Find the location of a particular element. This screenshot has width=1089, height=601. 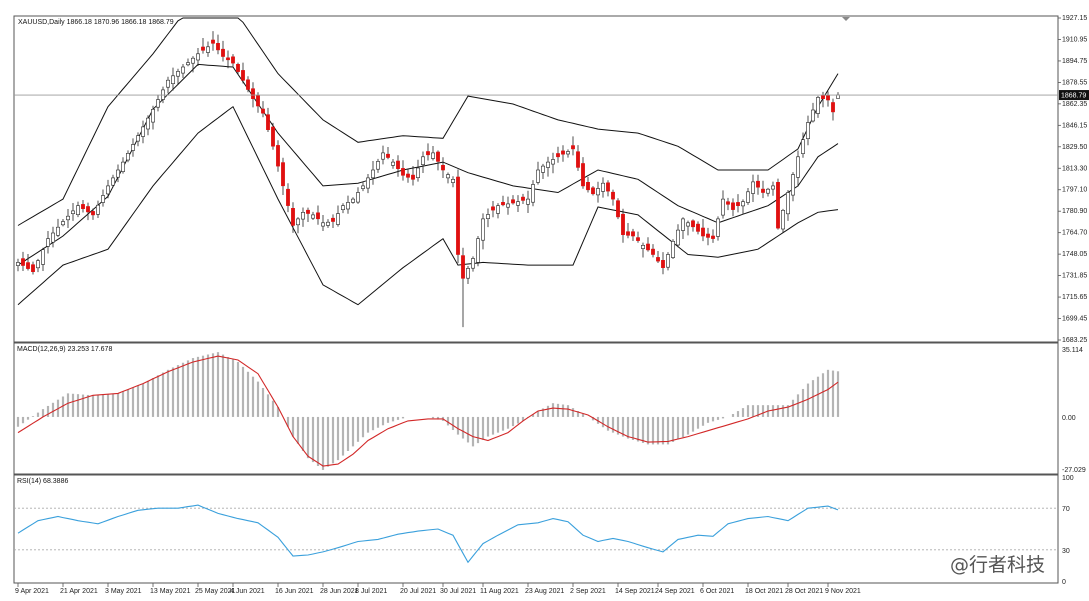

price-tick-label: 1780.90 is located at coordinates (1074, 211).